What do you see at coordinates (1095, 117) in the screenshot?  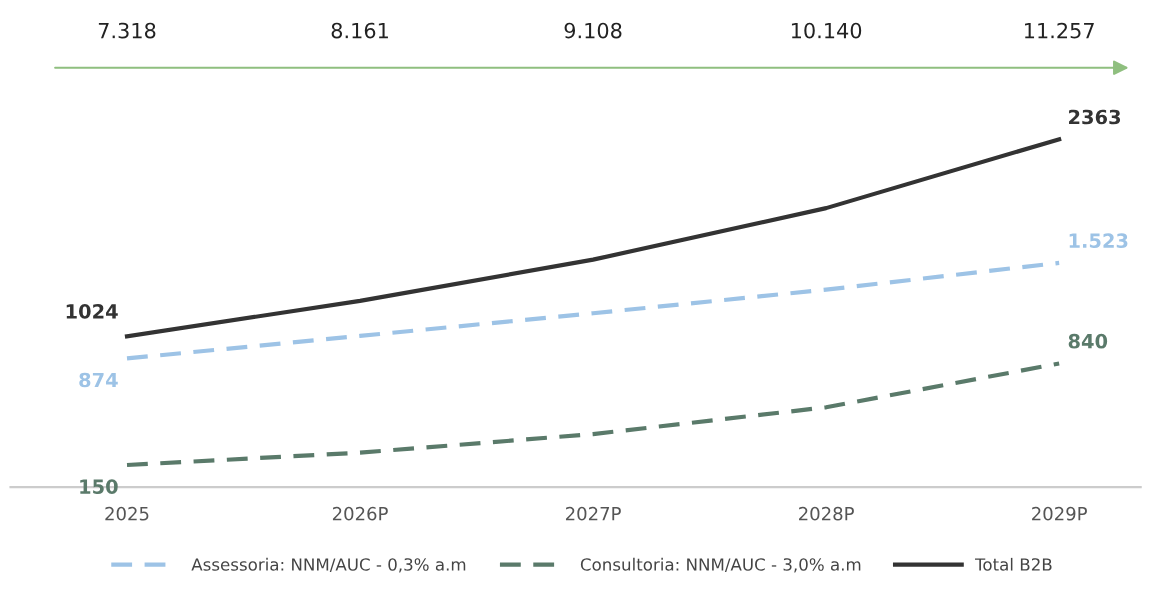 I see `data-label: 2363` at bounding box center [1095, 117].